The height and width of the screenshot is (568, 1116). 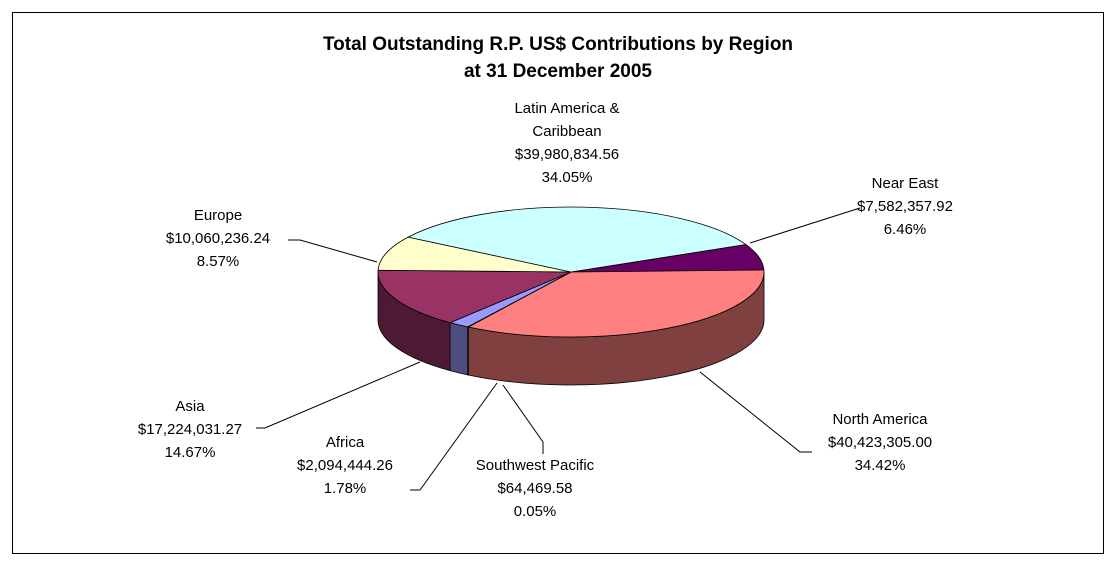 I want to click on data-label: Asia $17,224,031.27 14.67%, so click(x=190, y=429).